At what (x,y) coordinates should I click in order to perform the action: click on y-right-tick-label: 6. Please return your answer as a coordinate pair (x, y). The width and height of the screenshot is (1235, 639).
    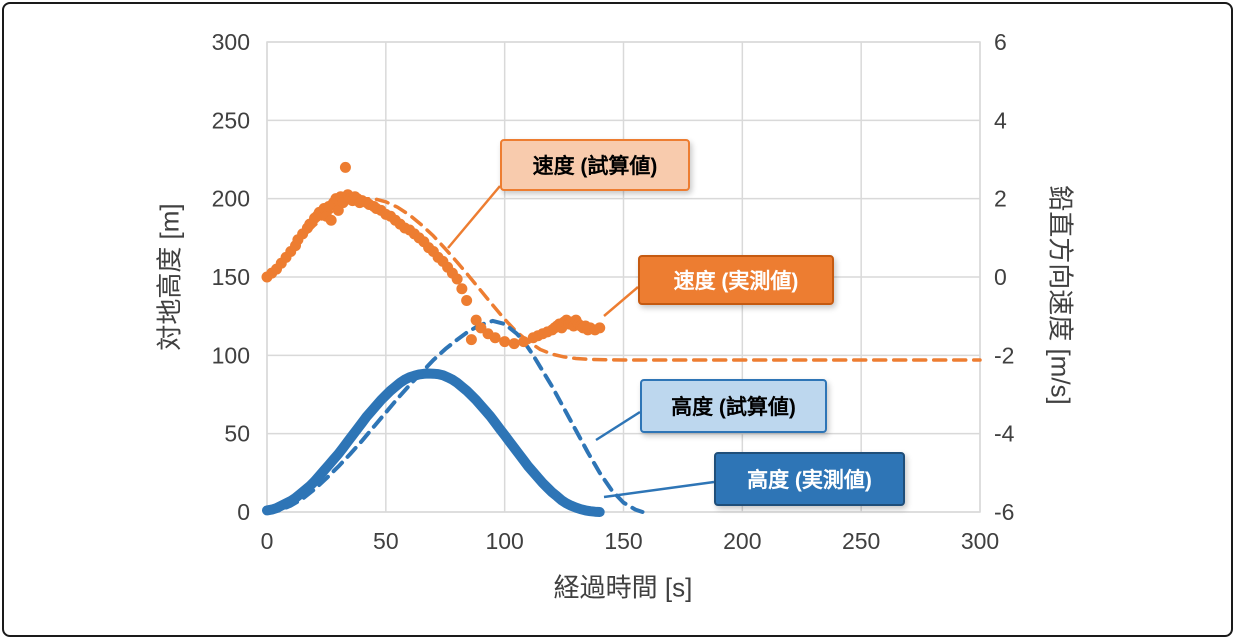
    Looking at the image, I should click on (1000, 42).